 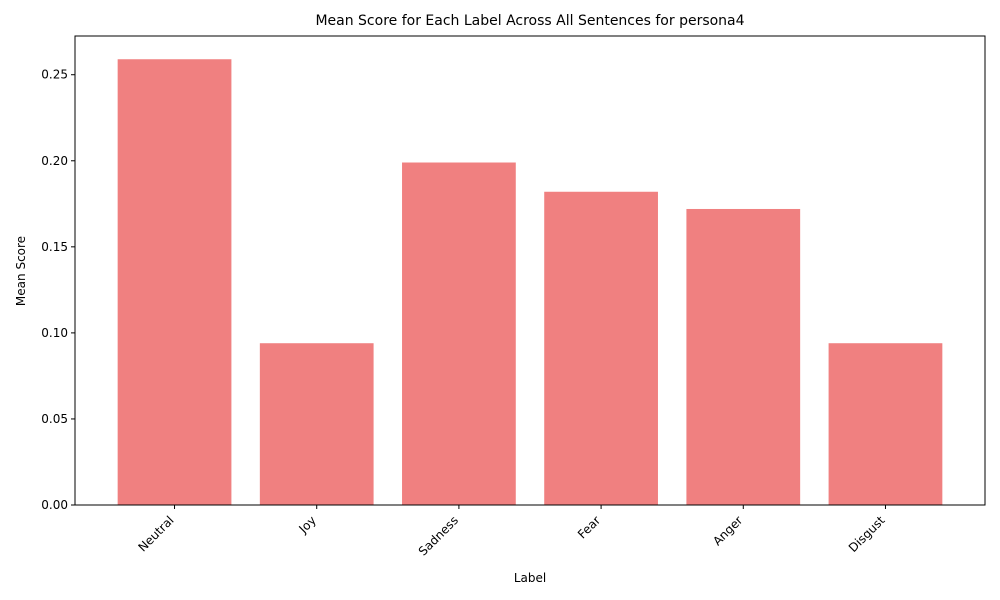 I want to click on x-tick-label: Anger, so click(x=727, y=530).